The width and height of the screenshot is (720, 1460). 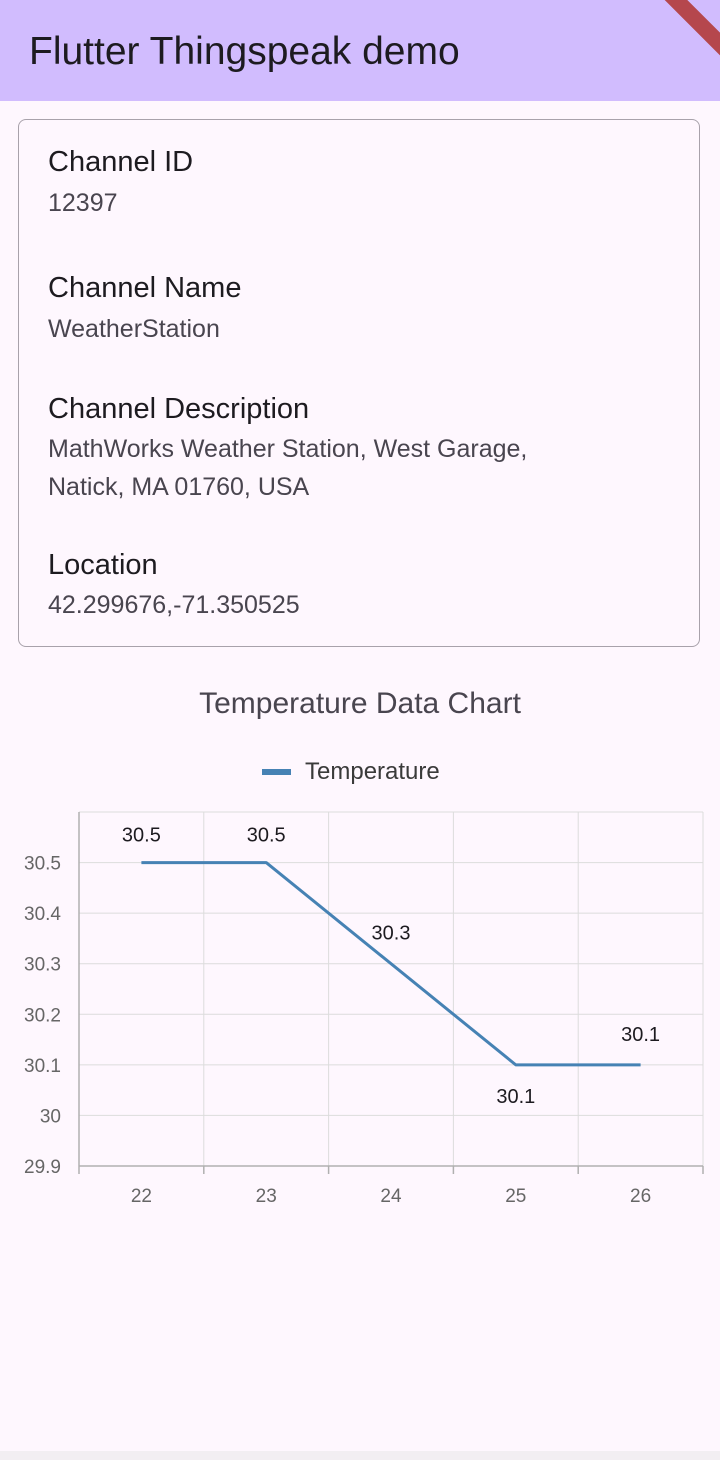 What do you see at coordinates (276, 772) in the screenshot?
I see `legend-swatch-temperature` at bounding box center [276, 772].